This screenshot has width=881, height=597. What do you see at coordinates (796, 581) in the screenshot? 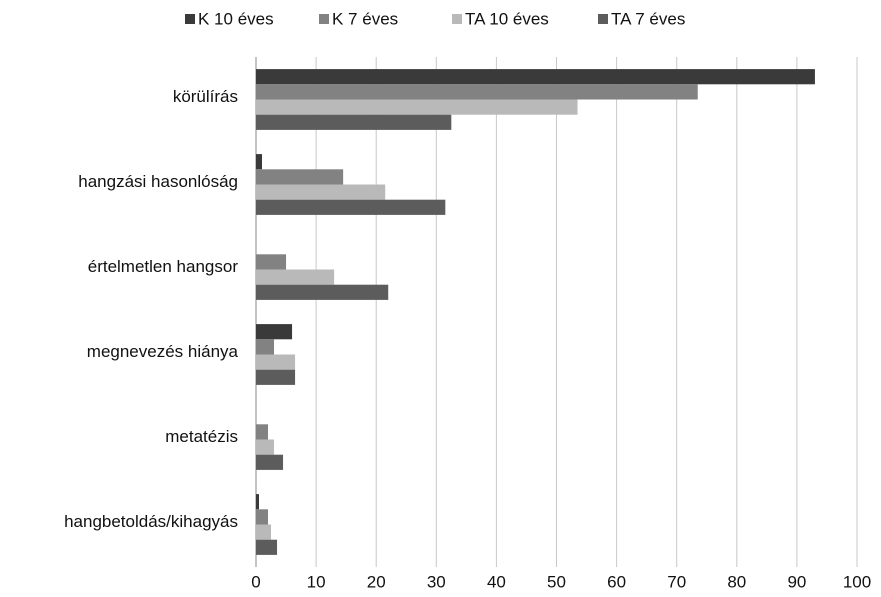
I see `x-tick-label: 90` at bounding box center [796, 581].